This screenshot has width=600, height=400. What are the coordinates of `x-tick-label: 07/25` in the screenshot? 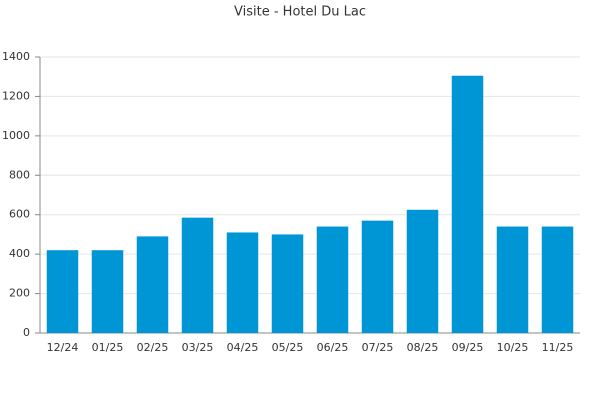 It's located at (378, 347).